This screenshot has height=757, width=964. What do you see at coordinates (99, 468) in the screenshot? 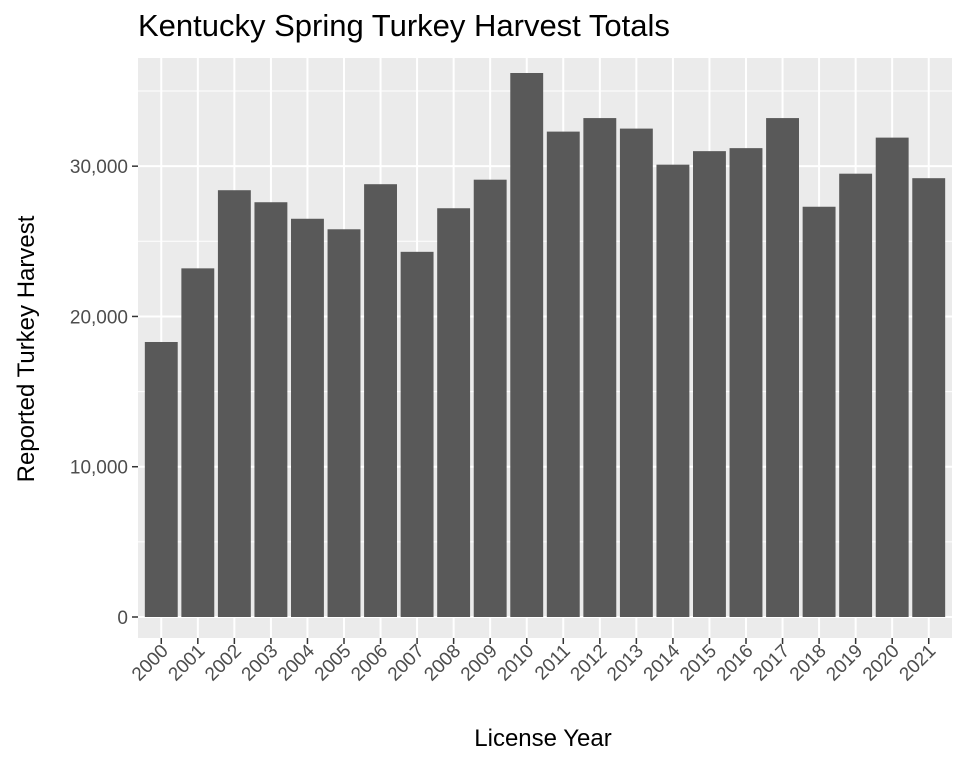
I see `y-tick-label: 10,000` at bounding box center [99, 468].